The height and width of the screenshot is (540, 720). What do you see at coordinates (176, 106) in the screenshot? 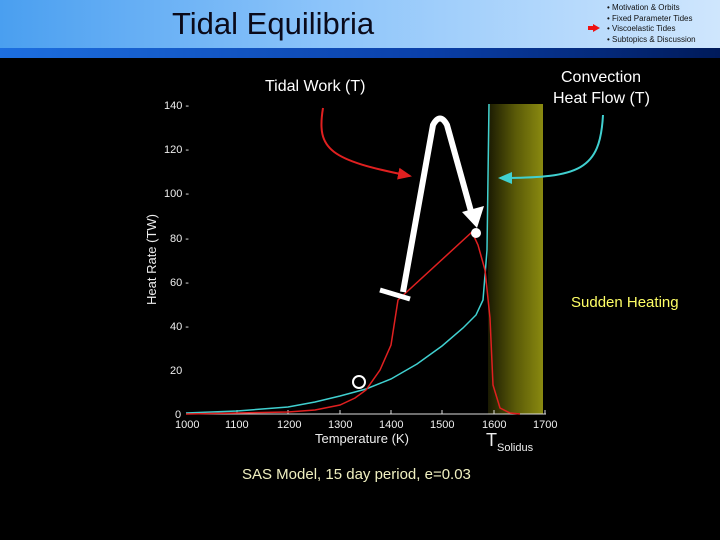
I see `svg-text: 140 -` at bounding box center [176, 106].